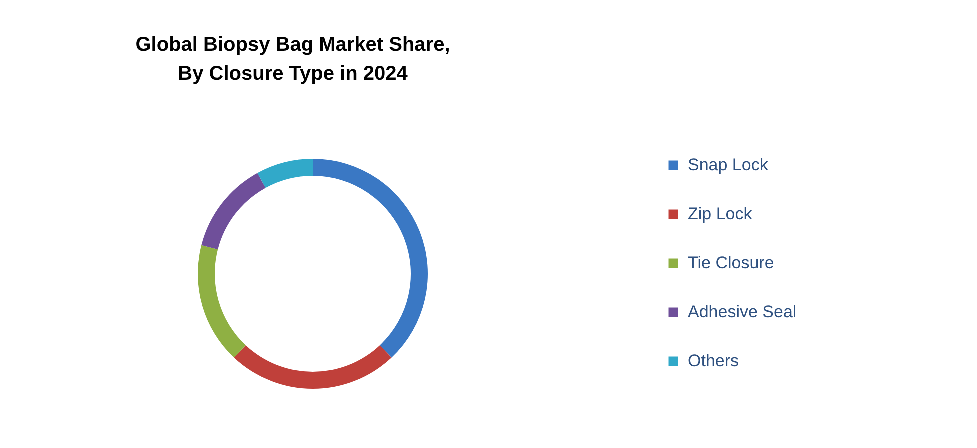 The image size is (977, 448). What do you see at coordinates (714, 361) in the screenshot?
I see `legend-label: Others` at bounding box center [714, 361].